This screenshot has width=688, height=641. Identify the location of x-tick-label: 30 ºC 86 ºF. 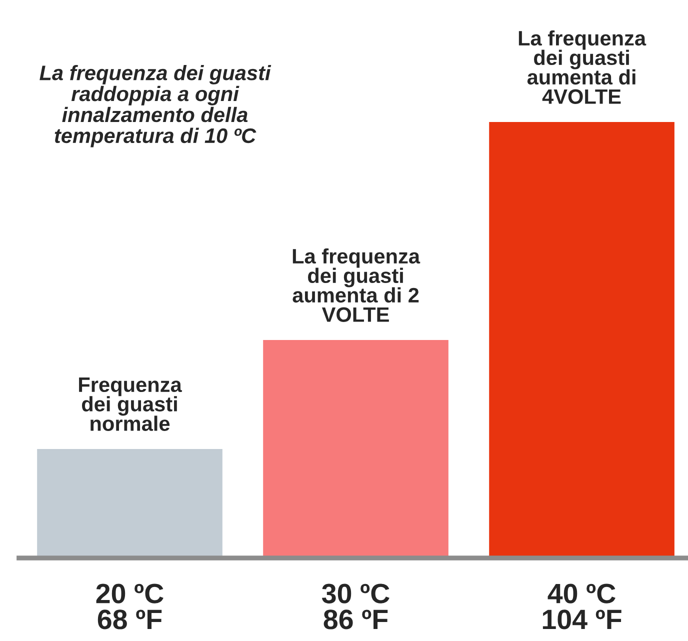
(356, 607).